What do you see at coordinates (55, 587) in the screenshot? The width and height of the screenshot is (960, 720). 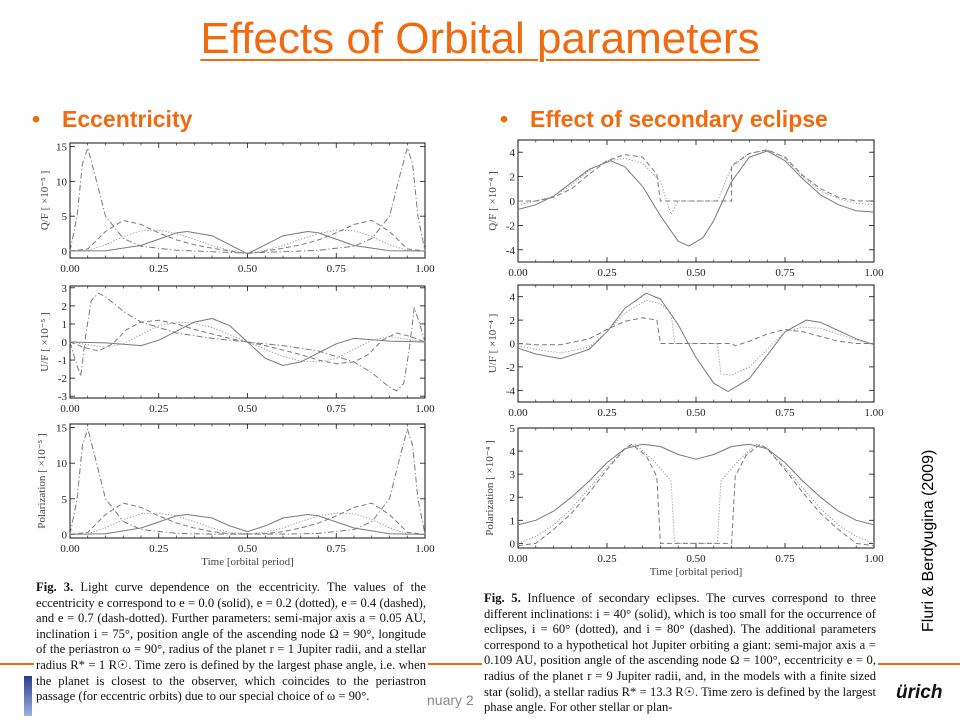 I see `caption-label: Fig. 3.` at bounding box center [55, 587].